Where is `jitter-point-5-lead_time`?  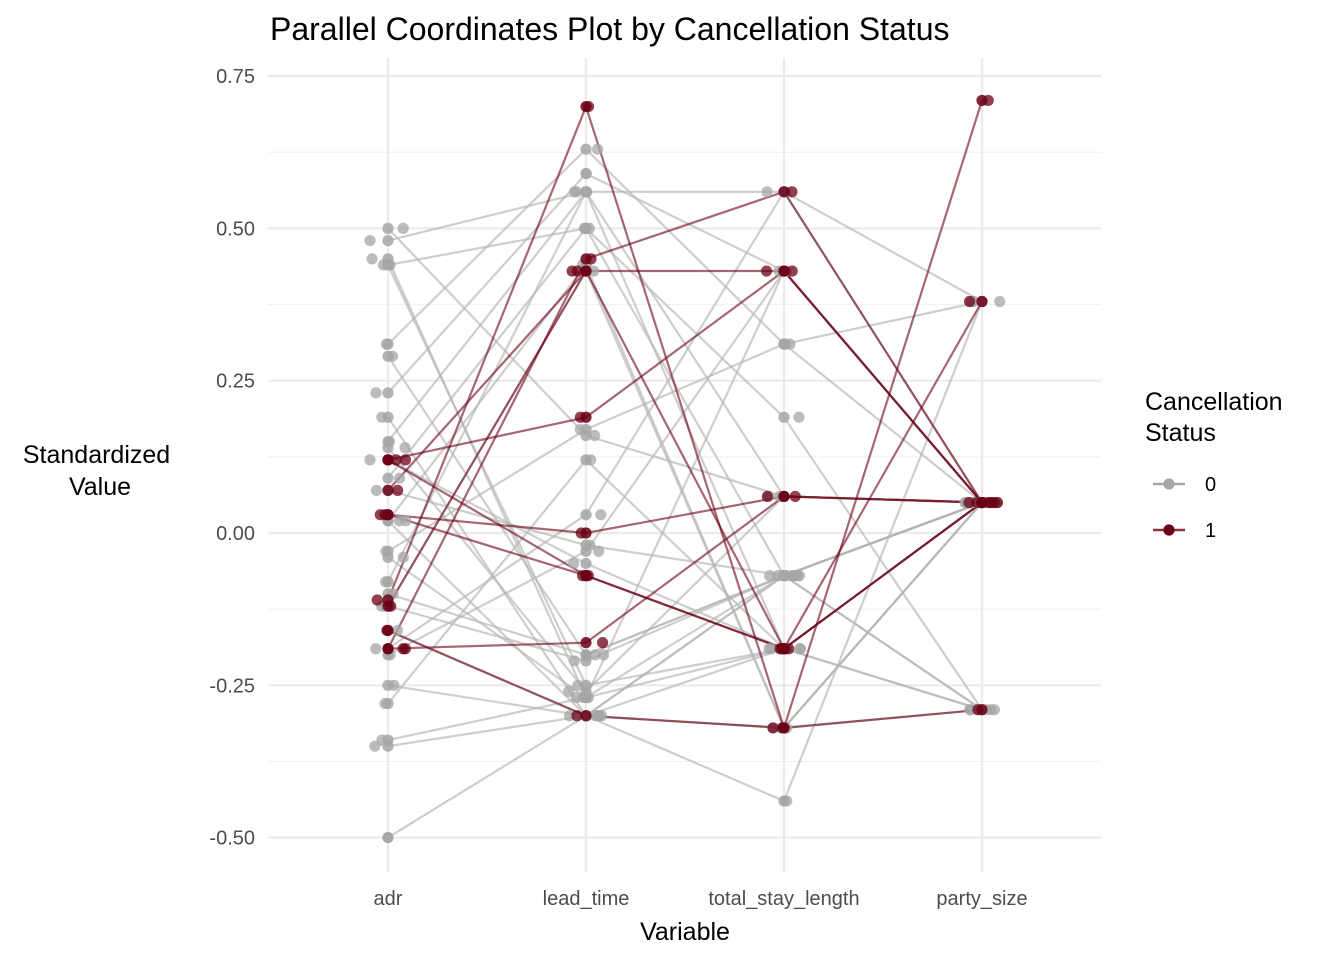
jitter-point-5-lead_time is located at coordinates (598, 149).